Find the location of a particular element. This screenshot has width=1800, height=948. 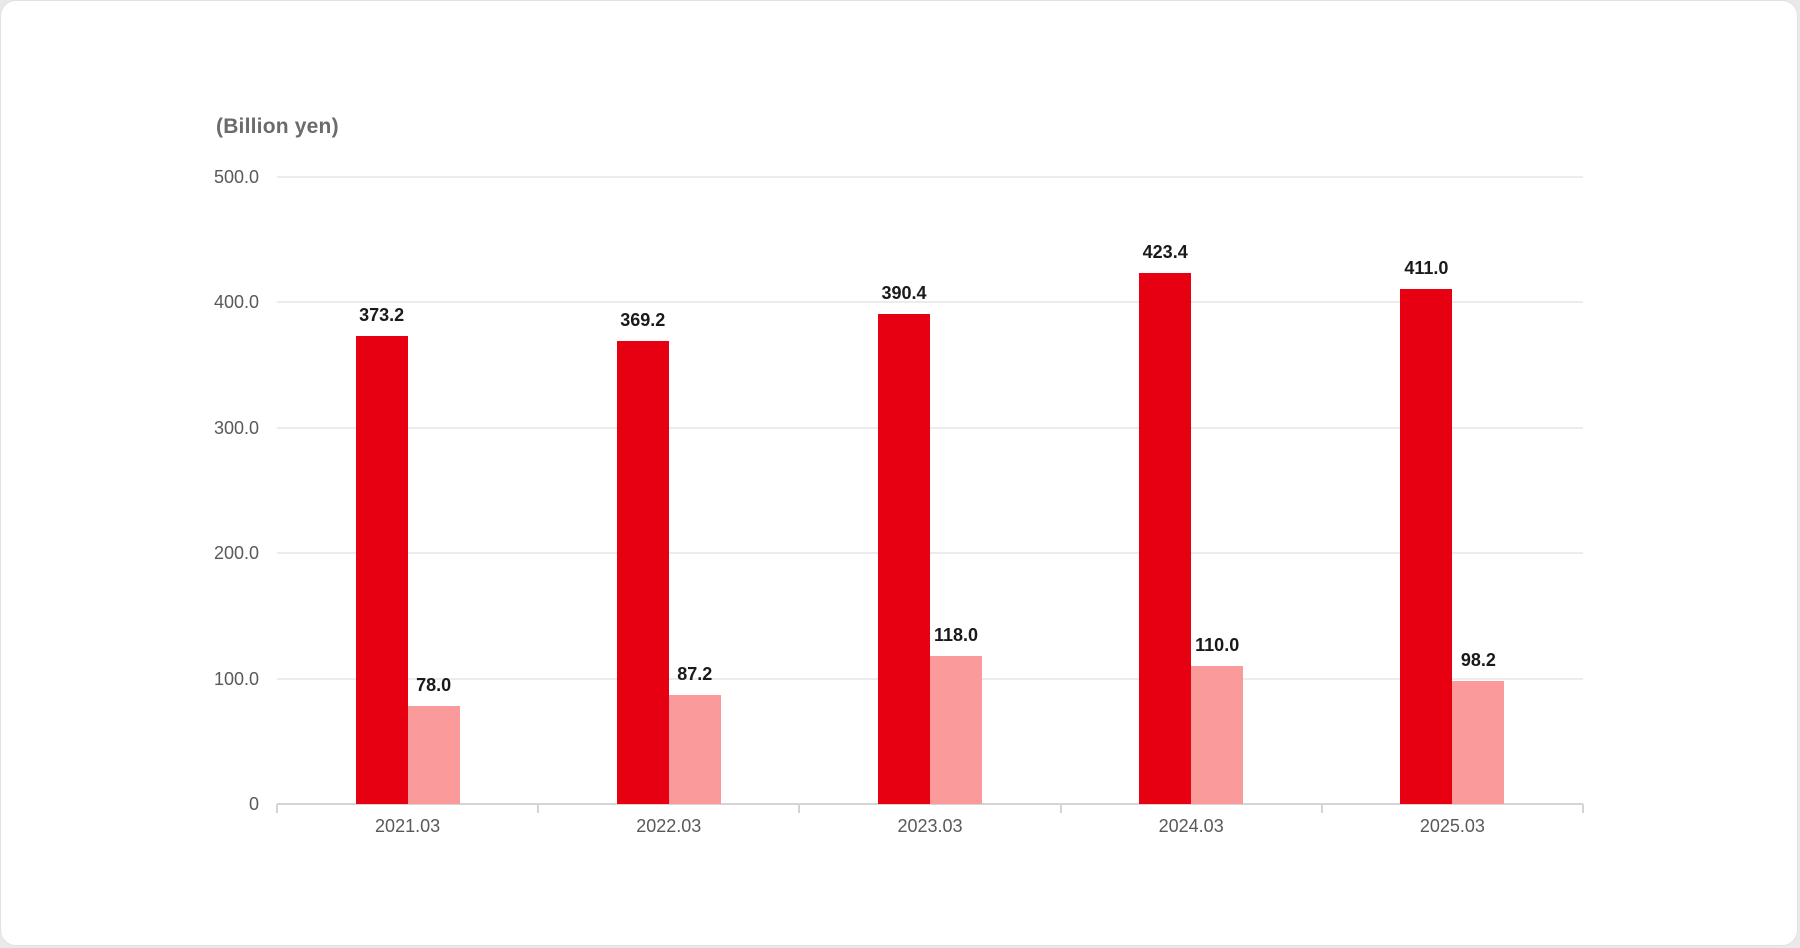

gridline-400.0 is located at coordinates (930, 302).